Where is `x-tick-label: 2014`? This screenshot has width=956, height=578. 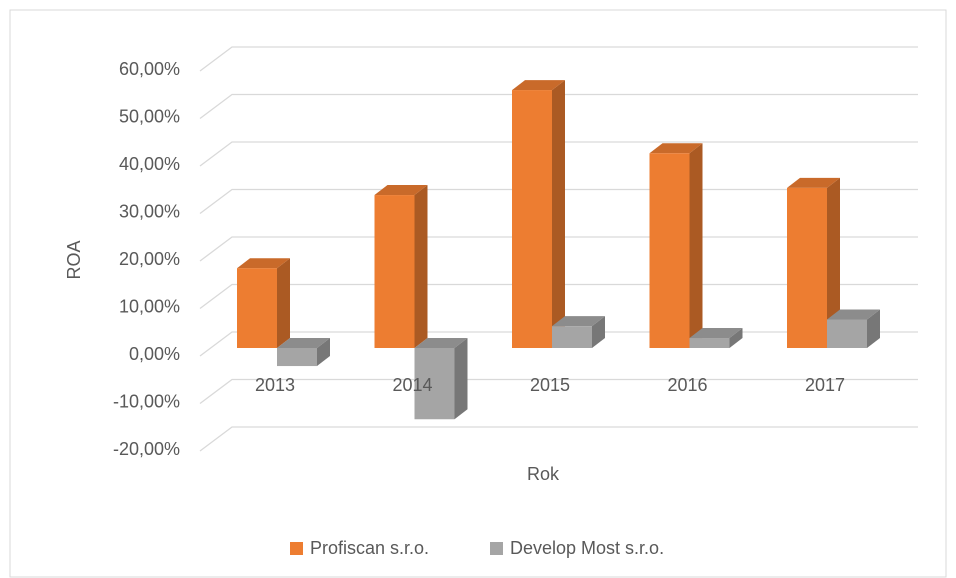
x-tick-label: 2014 is located at coordinates (412, 385).